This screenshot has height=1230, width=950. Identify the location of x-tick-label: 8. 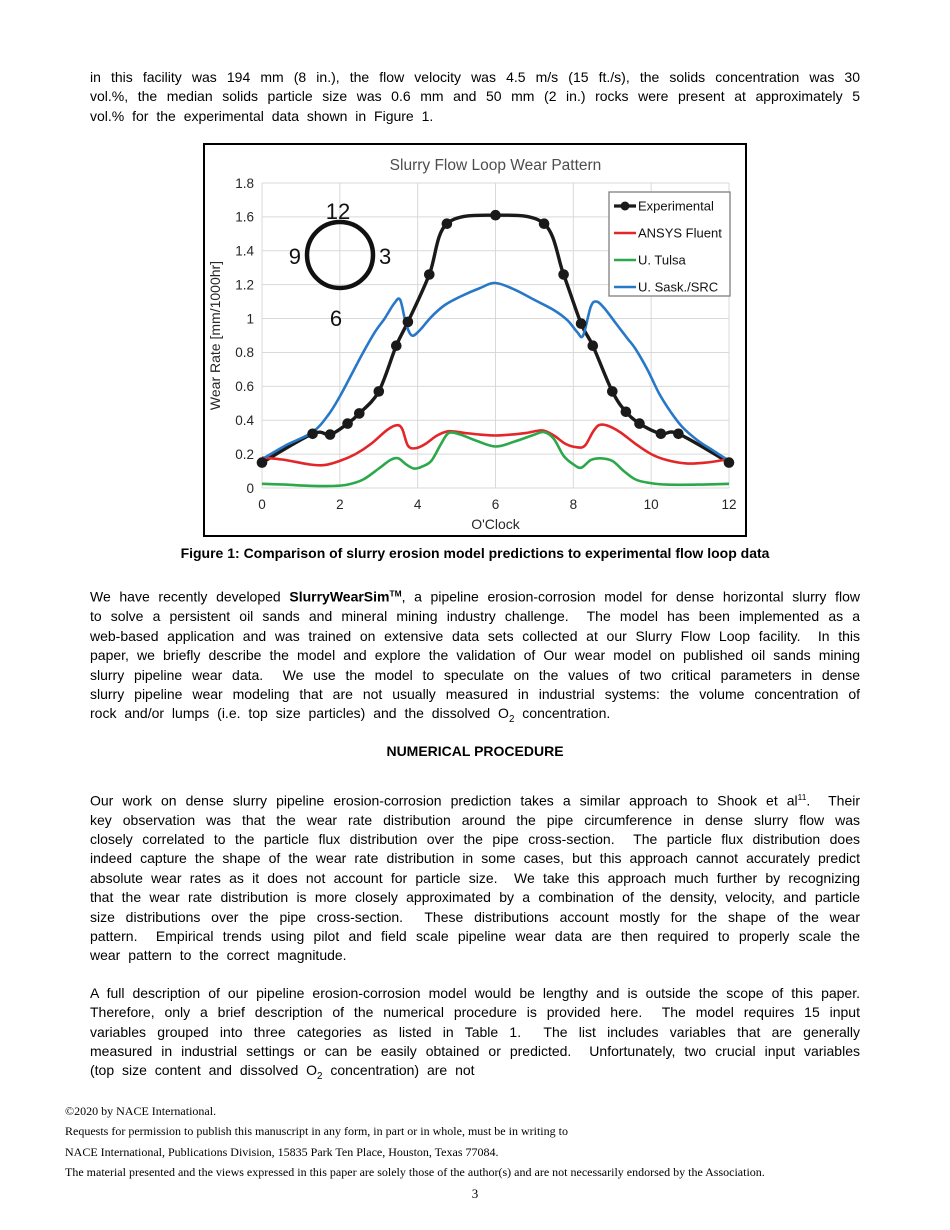
(574, 504).